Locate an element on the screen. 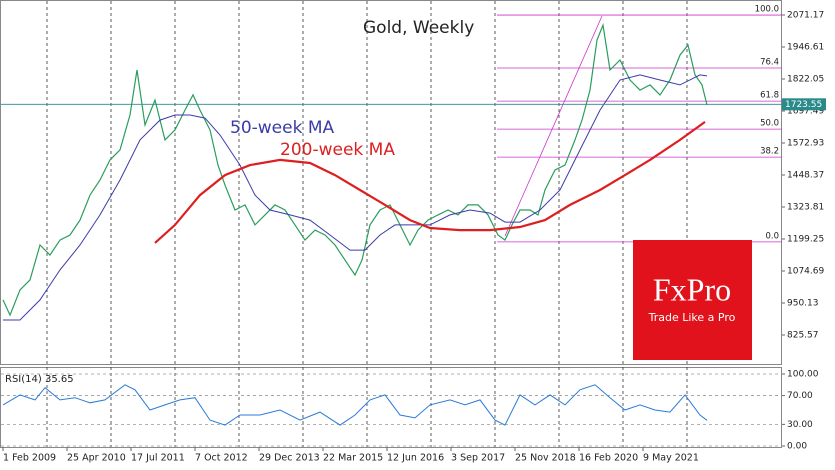  fib-label: 61.8 is located at coordinates (769, 96).